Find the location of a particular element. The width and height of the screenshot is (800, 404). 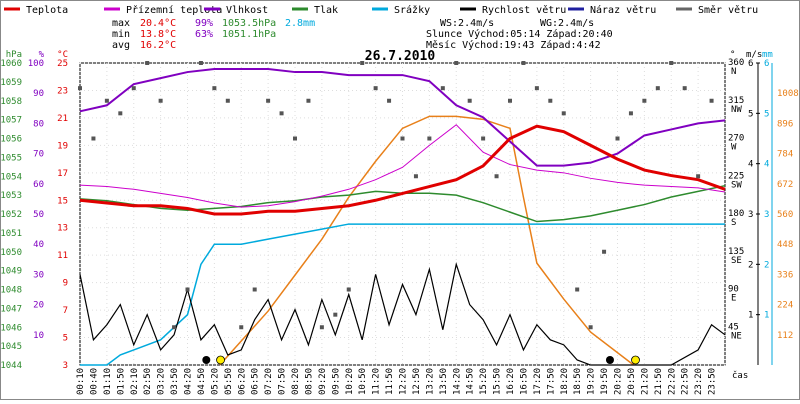

tick-hpa: 1052 is located at coordinates (11, 215).